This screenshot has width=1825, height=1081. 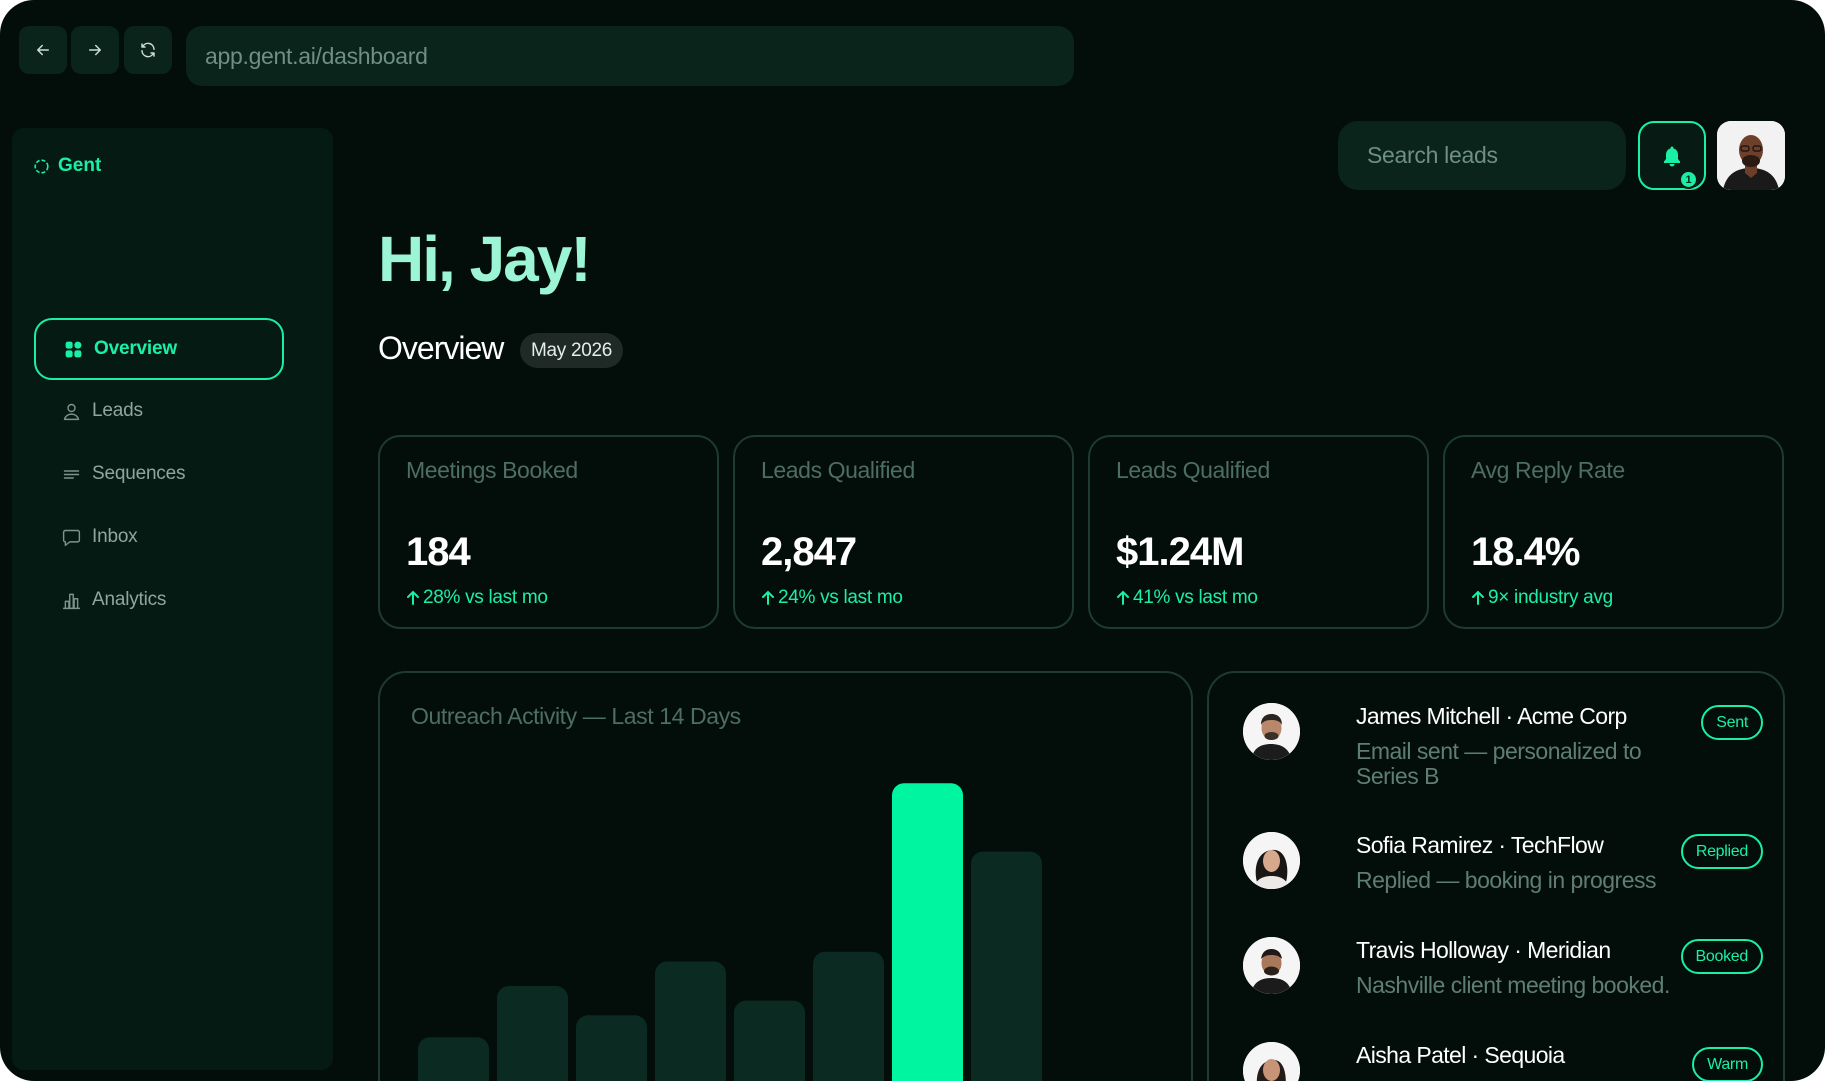 I want to click on notifications-button: 1, so click(x=1672, y=155).